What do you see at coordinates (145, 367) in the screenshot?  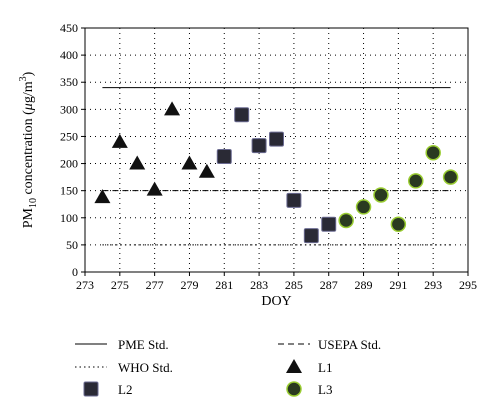 I see `legend-label: WHO Std.` at bounding box center [145, 367].